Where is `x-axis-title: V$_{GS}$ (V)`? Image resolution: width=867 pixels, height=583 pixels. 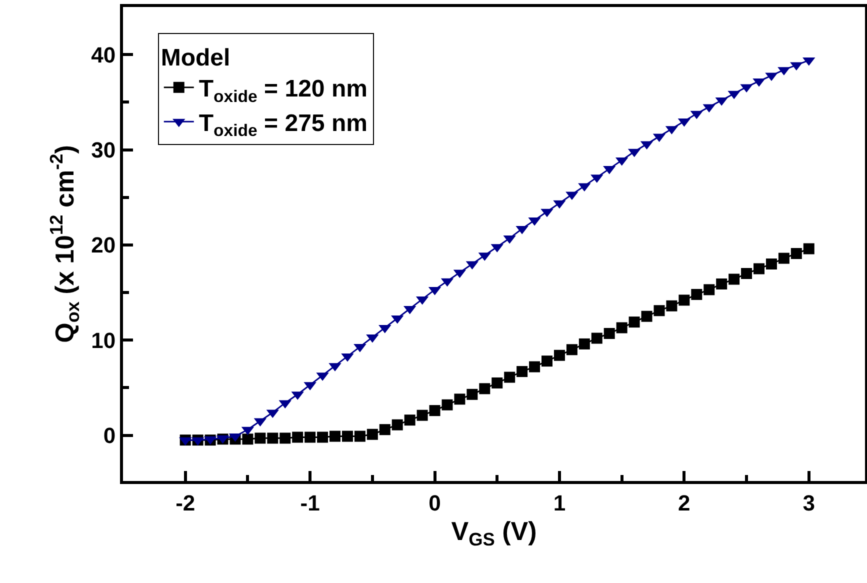 x-axis-title: V$_{GS}$ (V) is located at coordinates (494, 533).